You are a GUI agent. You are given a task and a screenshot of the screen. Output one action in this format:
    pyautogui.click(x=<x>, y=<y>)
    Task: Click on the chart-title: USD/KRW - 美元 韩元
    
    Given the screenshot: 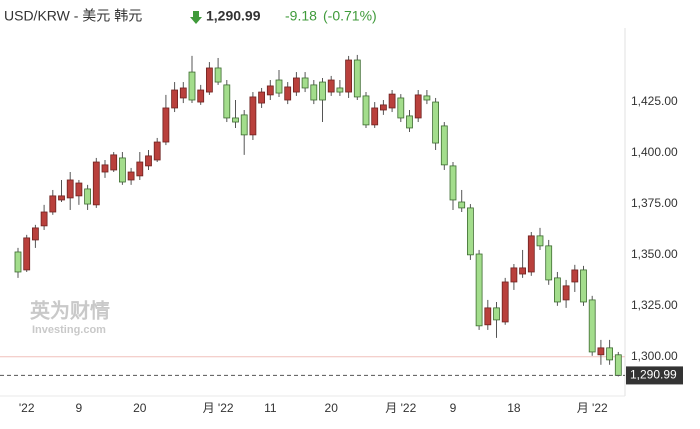 What is the action you would take?
    pyautogui.click(x=73, y=16)
    